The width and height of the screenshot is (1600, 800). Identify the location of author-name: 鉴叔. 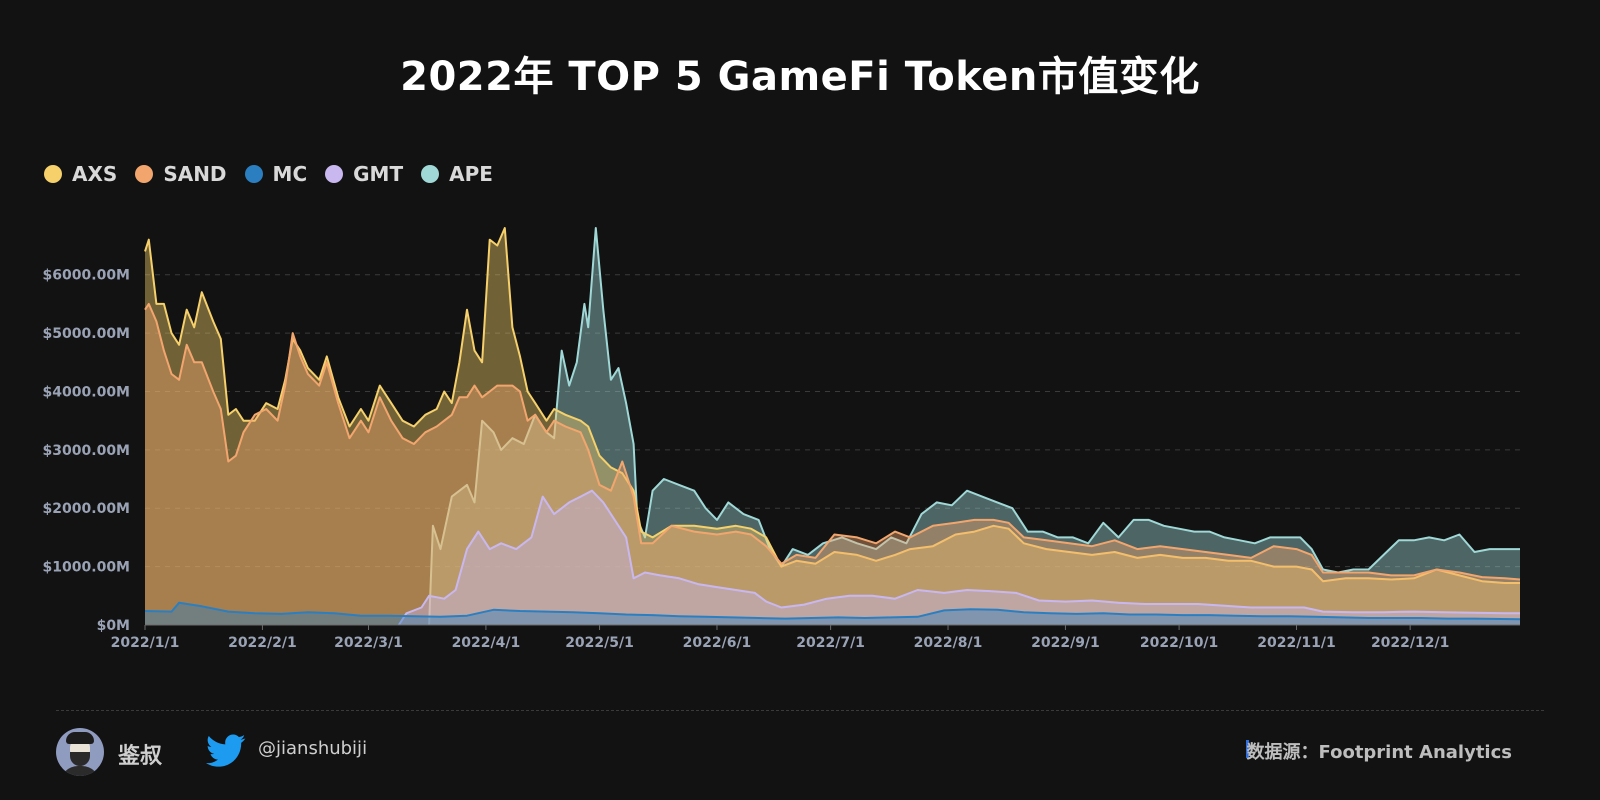
(140, 756).